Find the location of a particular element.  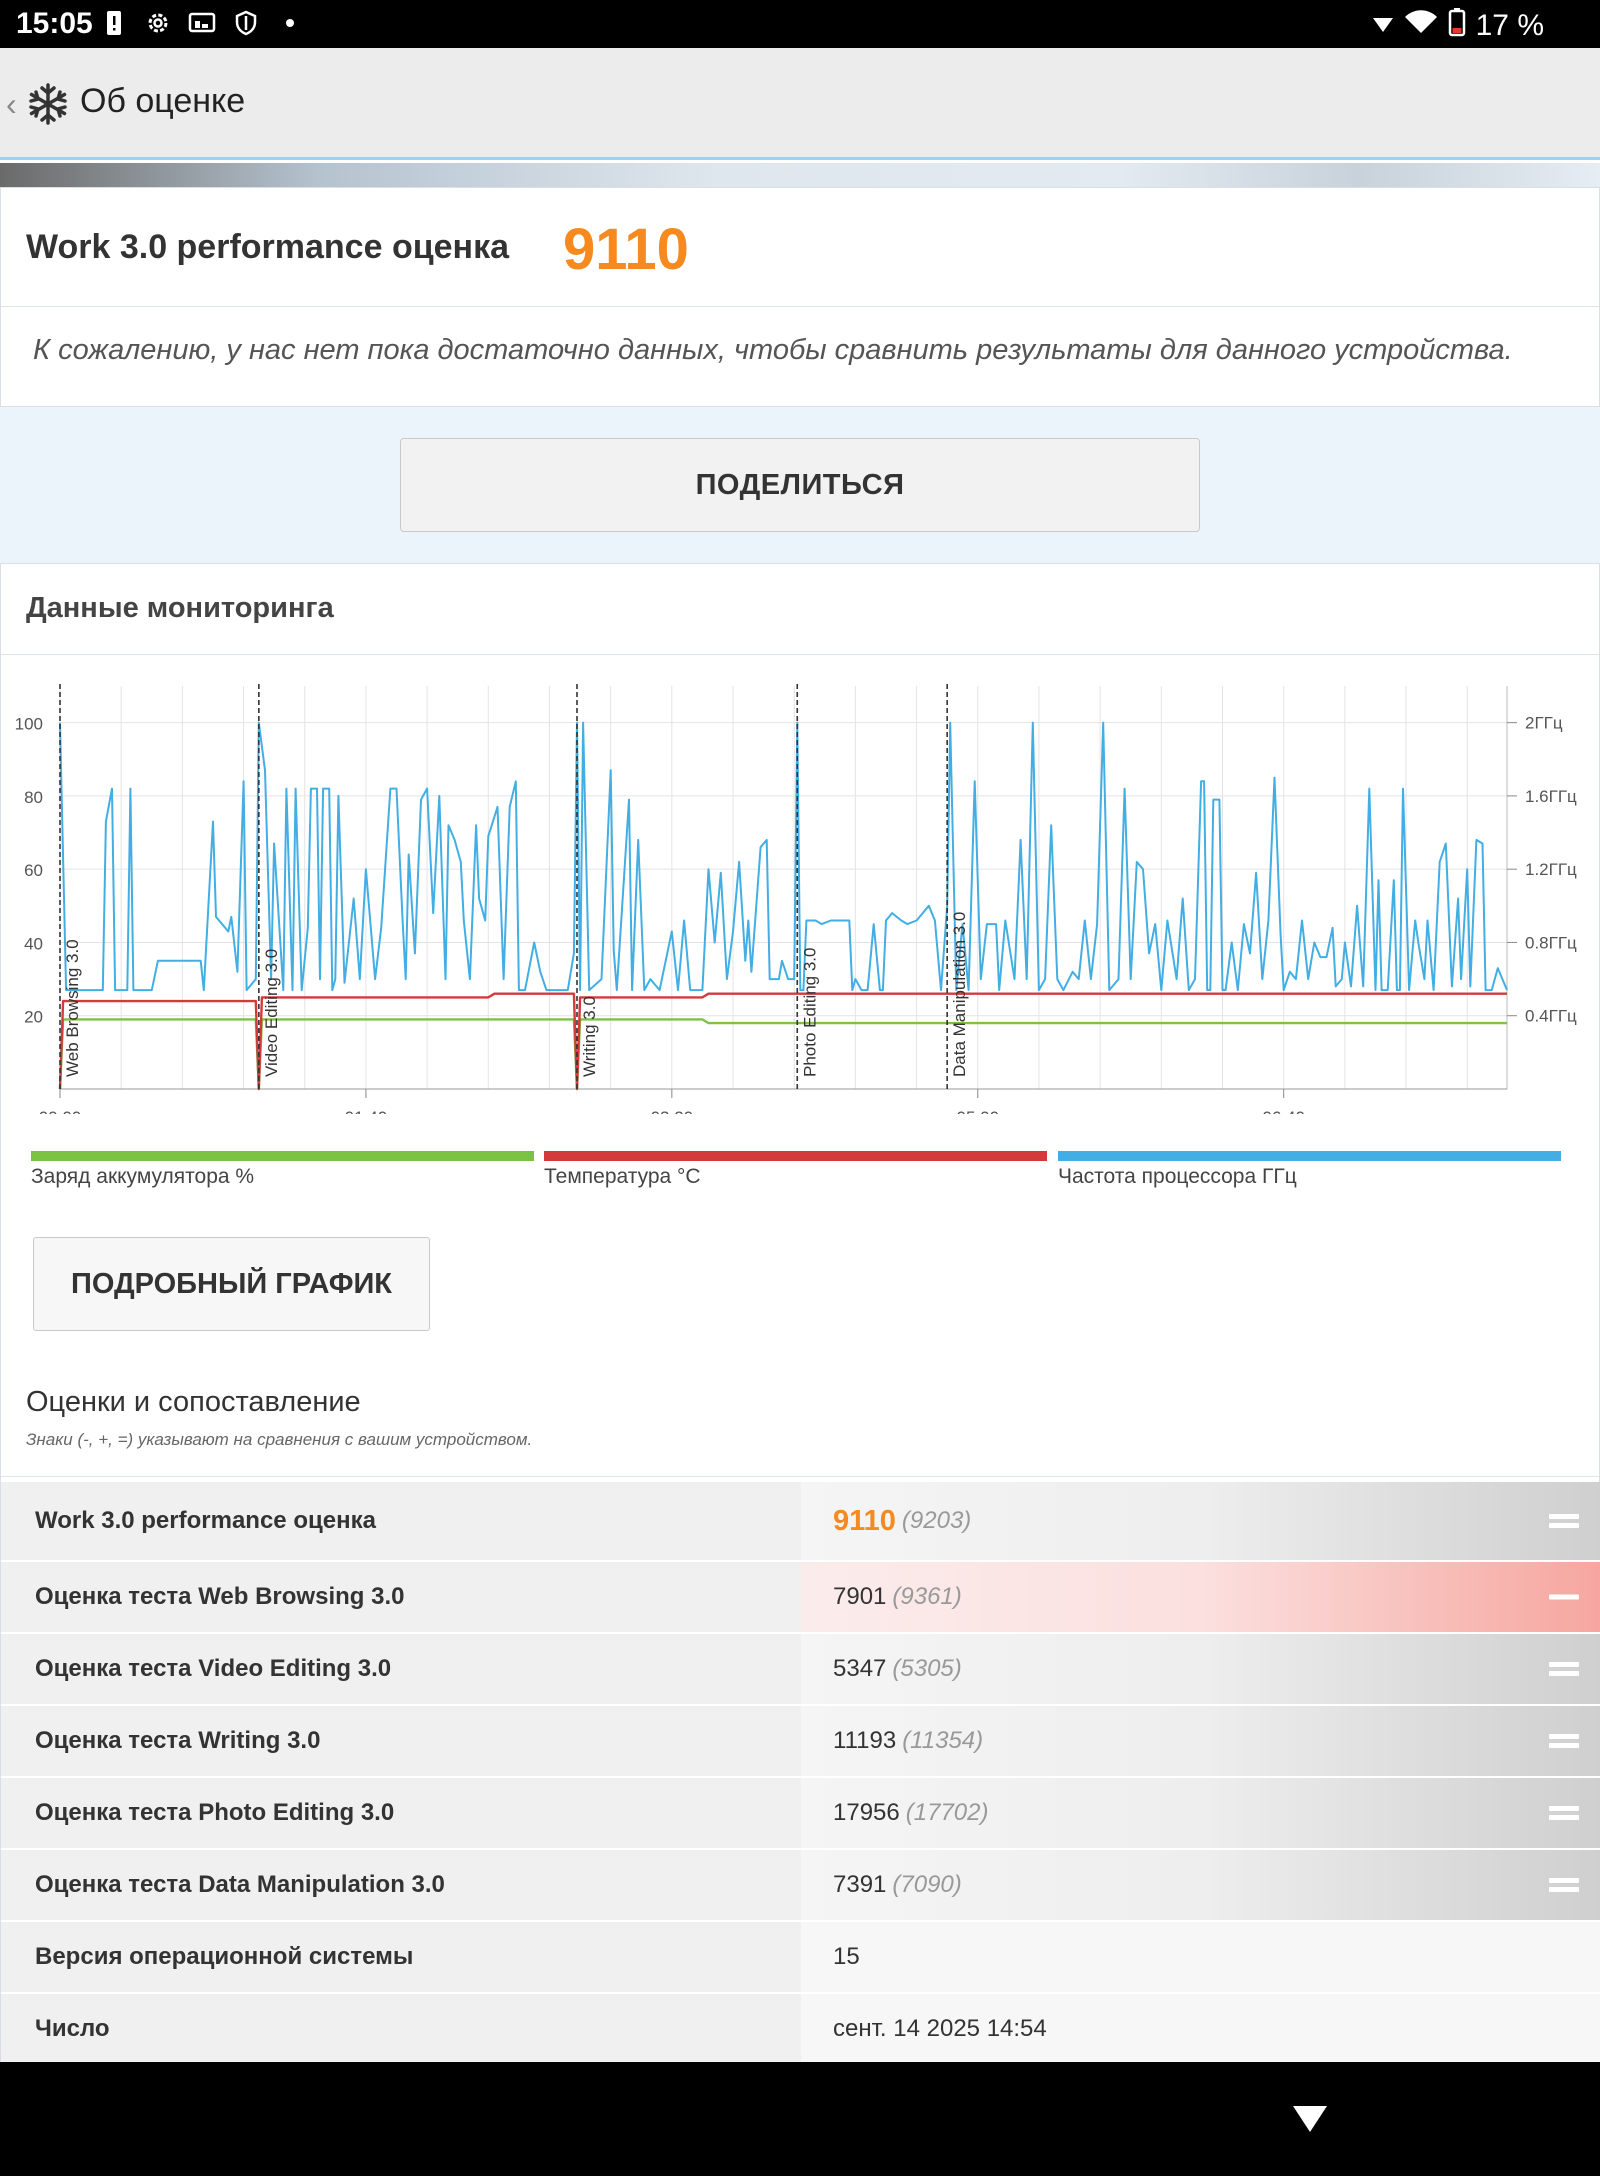

result-value-cell: 9110 (9203) is located at coordinates (1200, 1521).